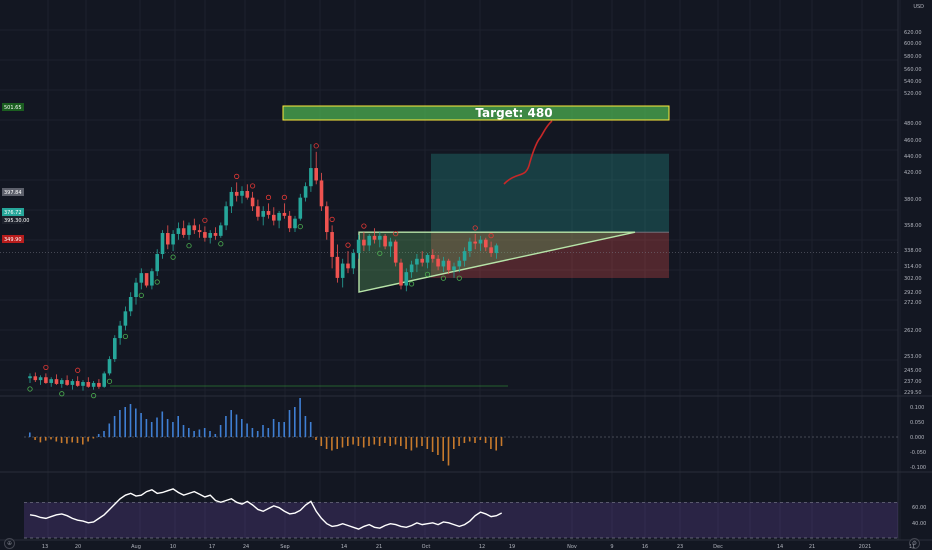 Image resolution: width=932 pixels, height=550 pixels. What do you see at coordinates (461, 432) in the screenshot?
I see `macd-histogram` at bounding box center [461, 432].